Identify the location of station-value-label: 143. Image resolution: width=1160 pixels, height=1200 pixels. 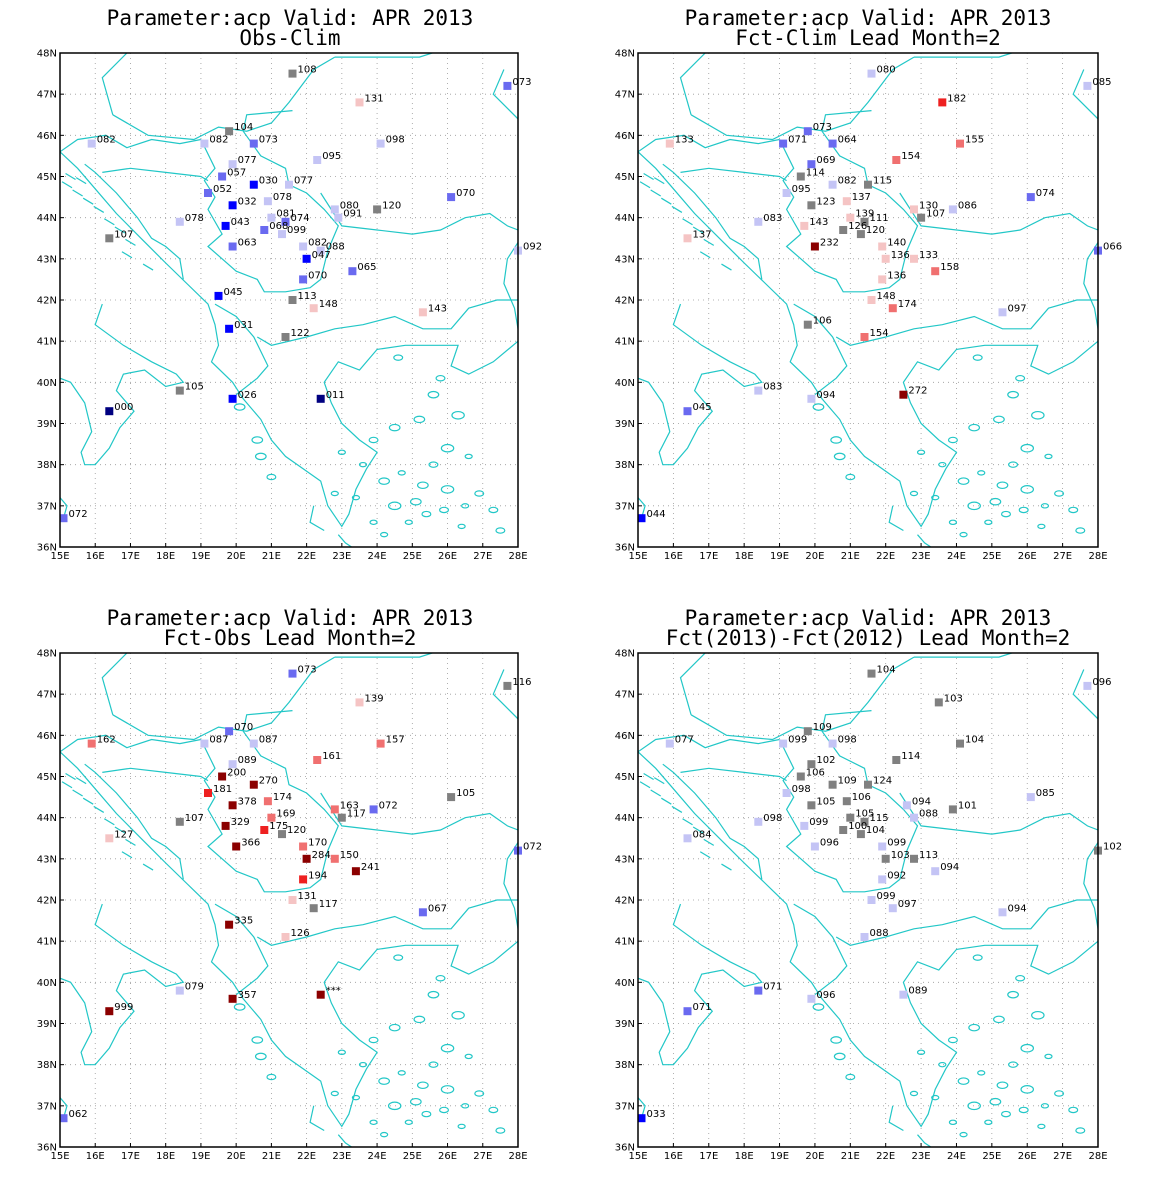
(818, 222).